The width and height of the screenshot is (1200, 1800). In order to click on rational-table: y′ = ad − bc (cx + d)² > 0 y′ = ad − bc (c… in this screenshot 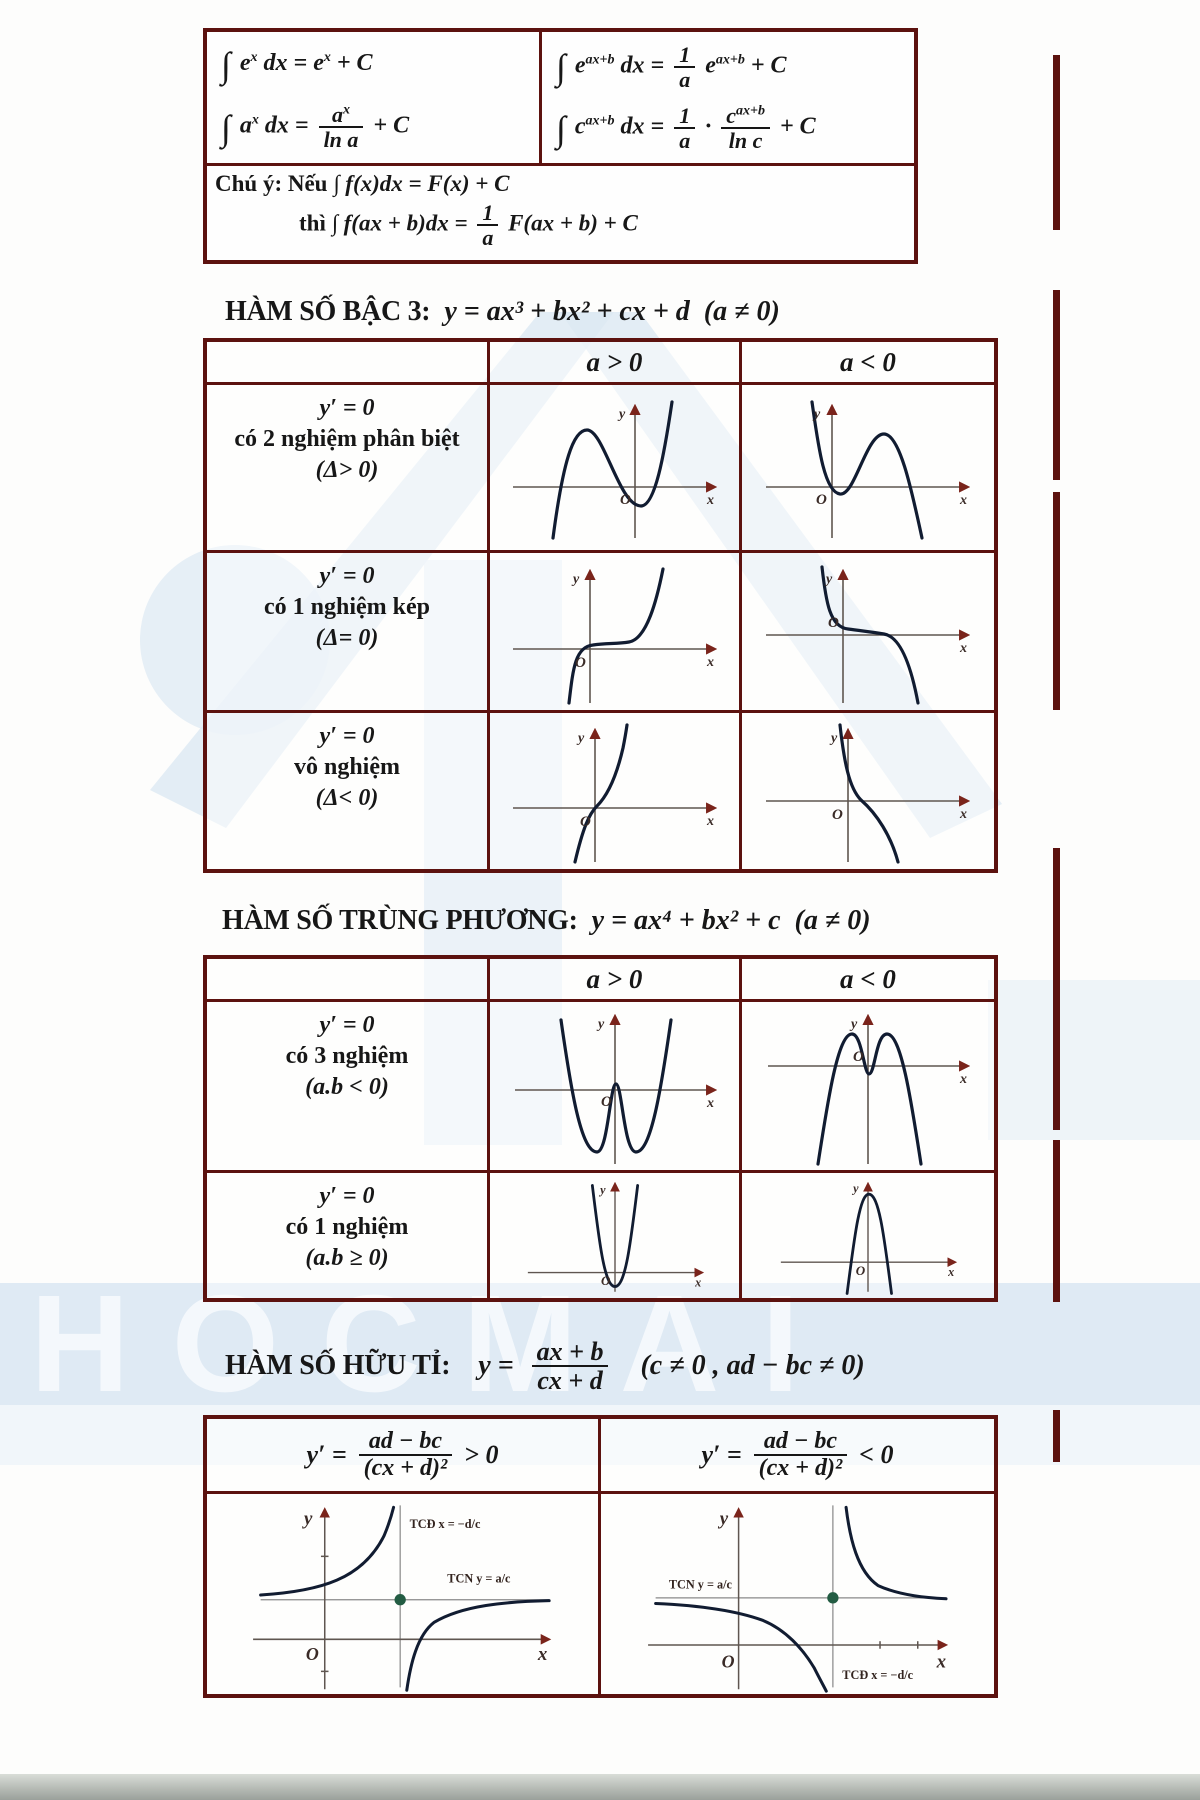, I will do `click(600, 1556)`.